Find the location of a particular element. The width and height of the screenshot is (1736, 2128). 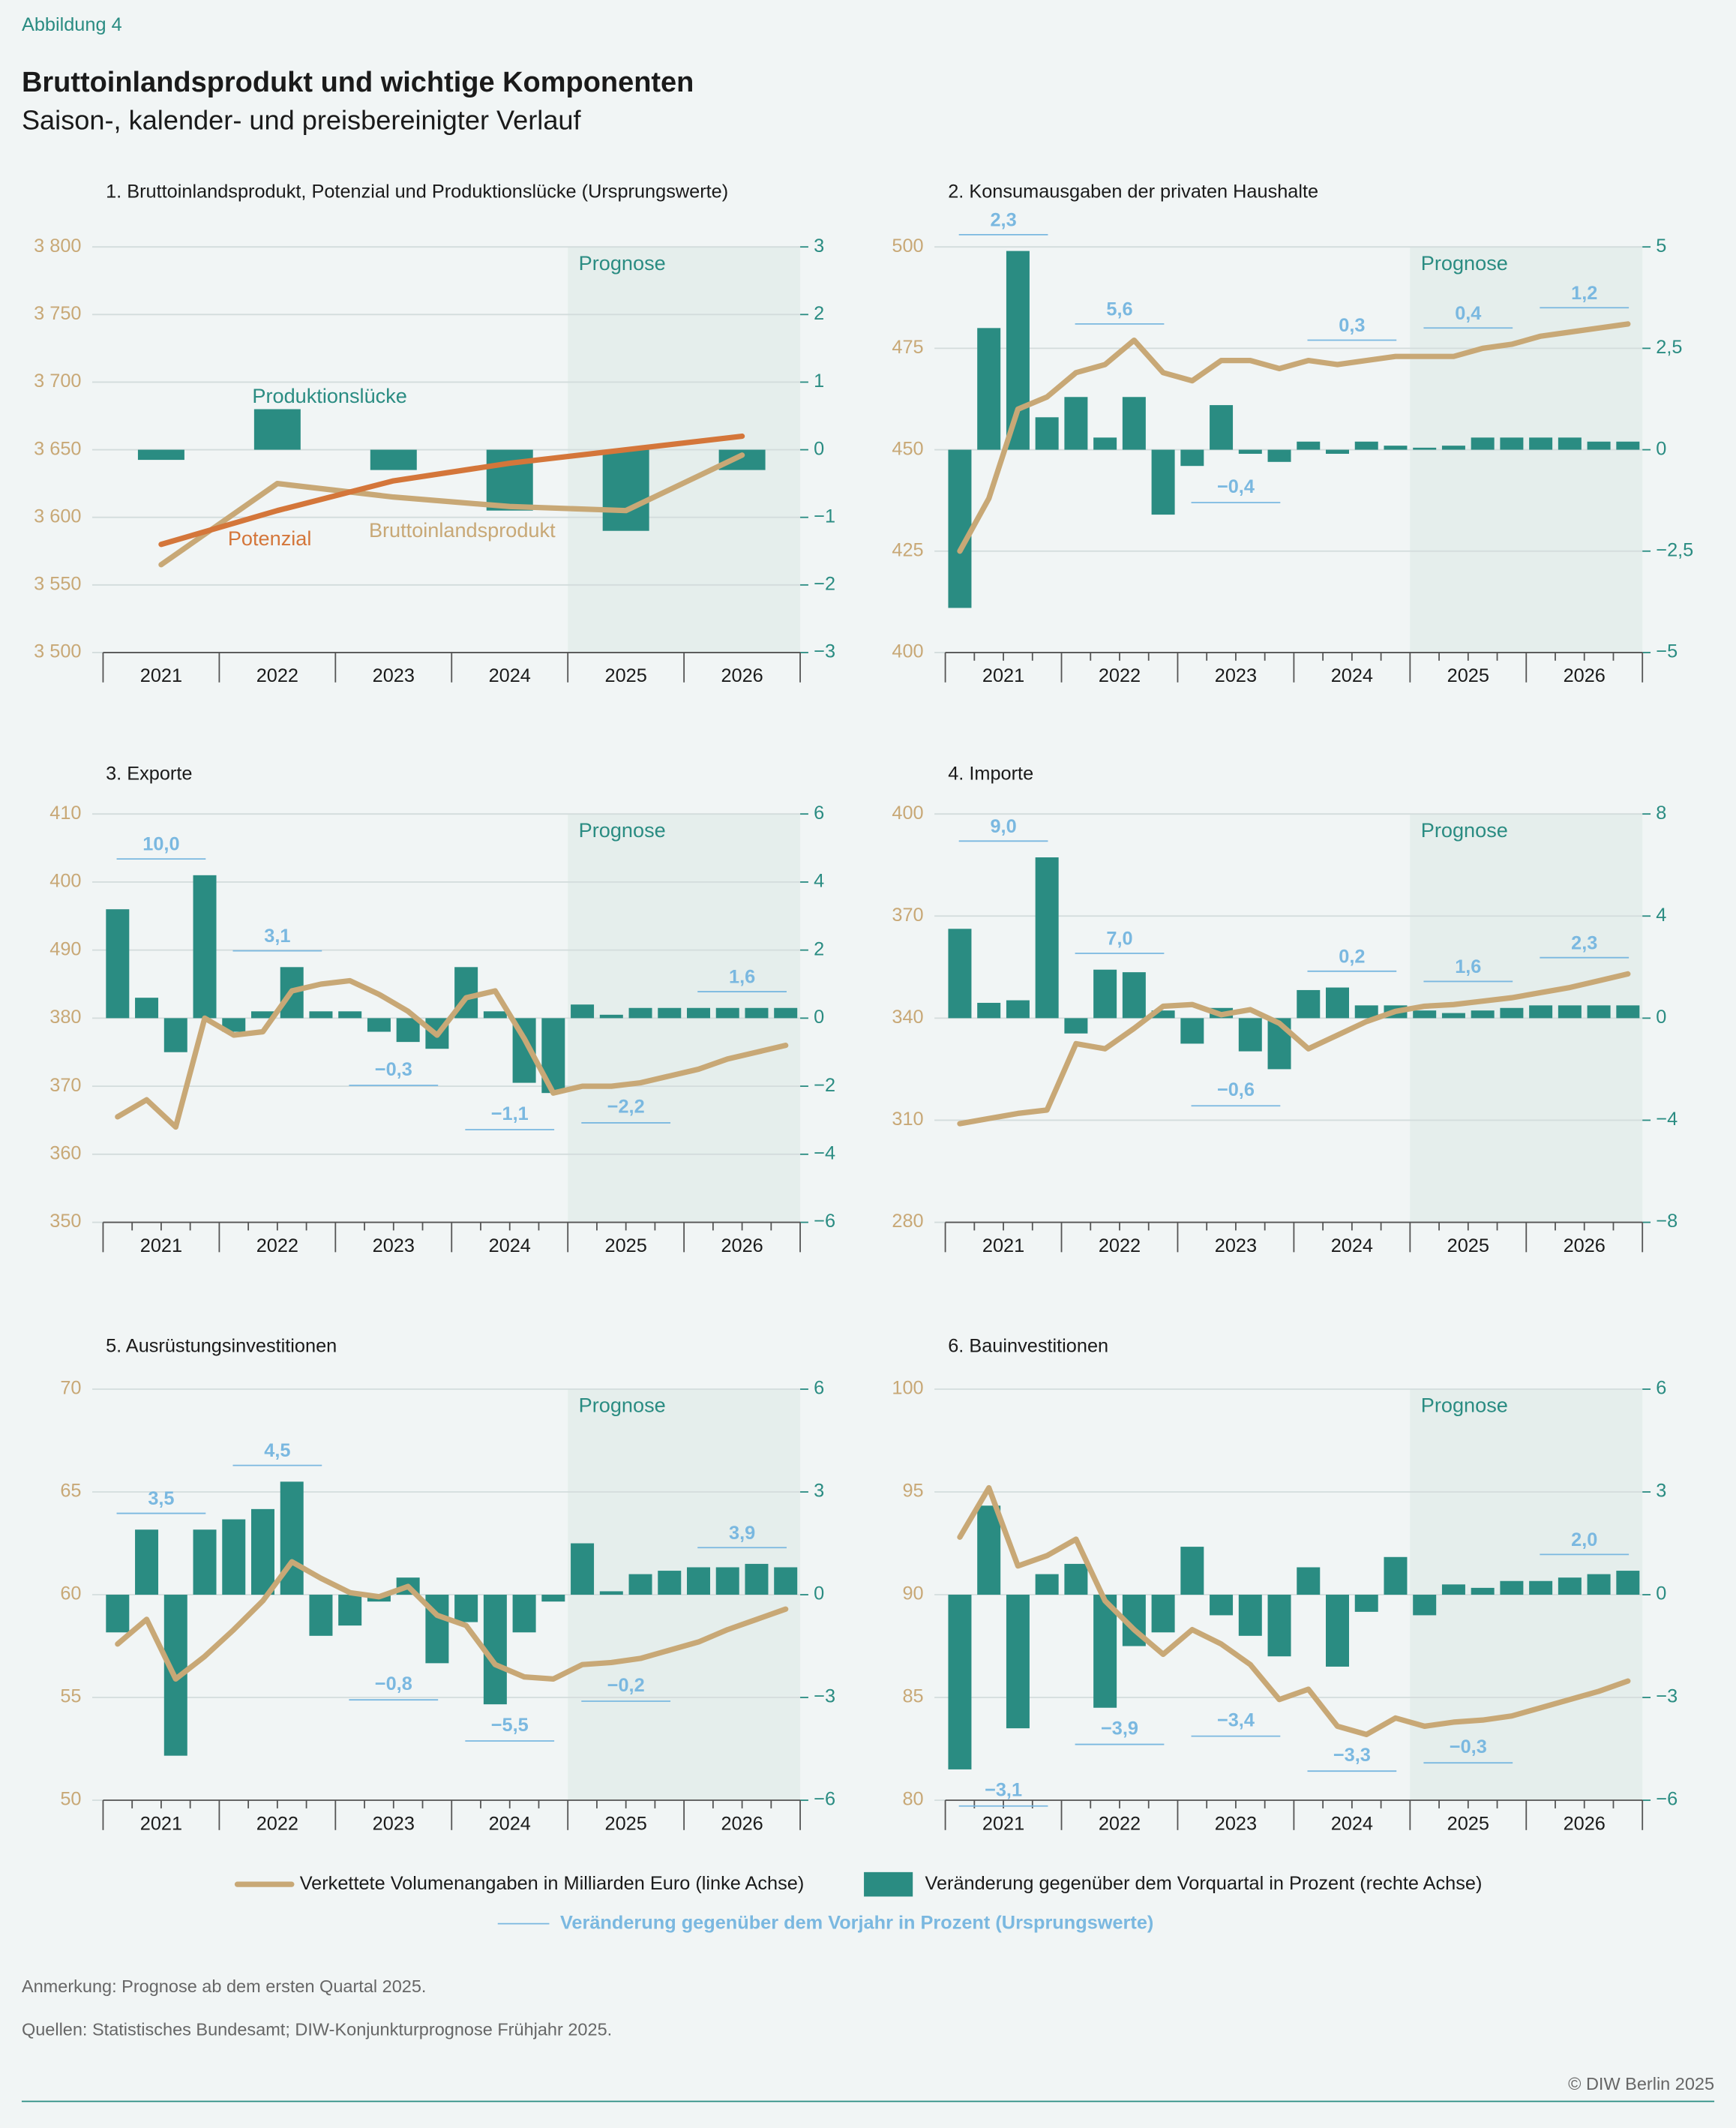

annual-label: 1,6 is located at coordinates (742, 977).